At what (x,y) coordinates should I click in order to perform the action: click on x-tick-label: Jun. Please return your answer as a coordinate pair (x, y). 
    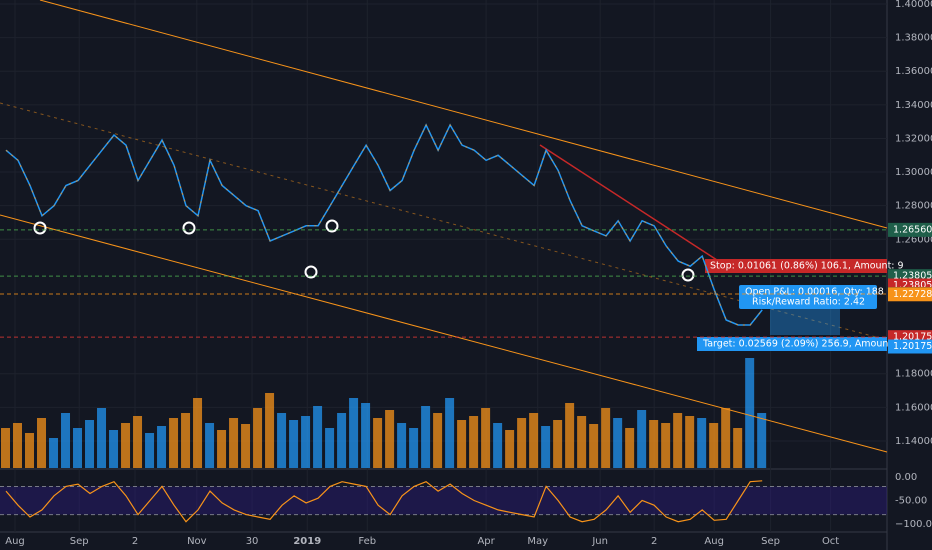
    Looking at the image, I should click on (599, 541).